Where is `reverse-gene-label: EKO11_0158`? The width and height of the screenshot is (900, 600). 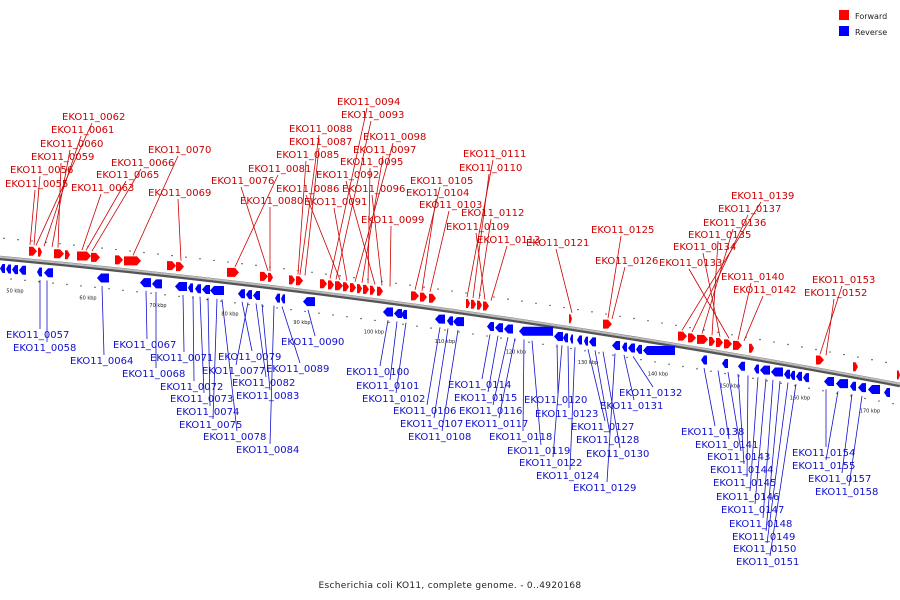 reverse-gene-label: EKO11_0158 is located at coordinates (846, 492).